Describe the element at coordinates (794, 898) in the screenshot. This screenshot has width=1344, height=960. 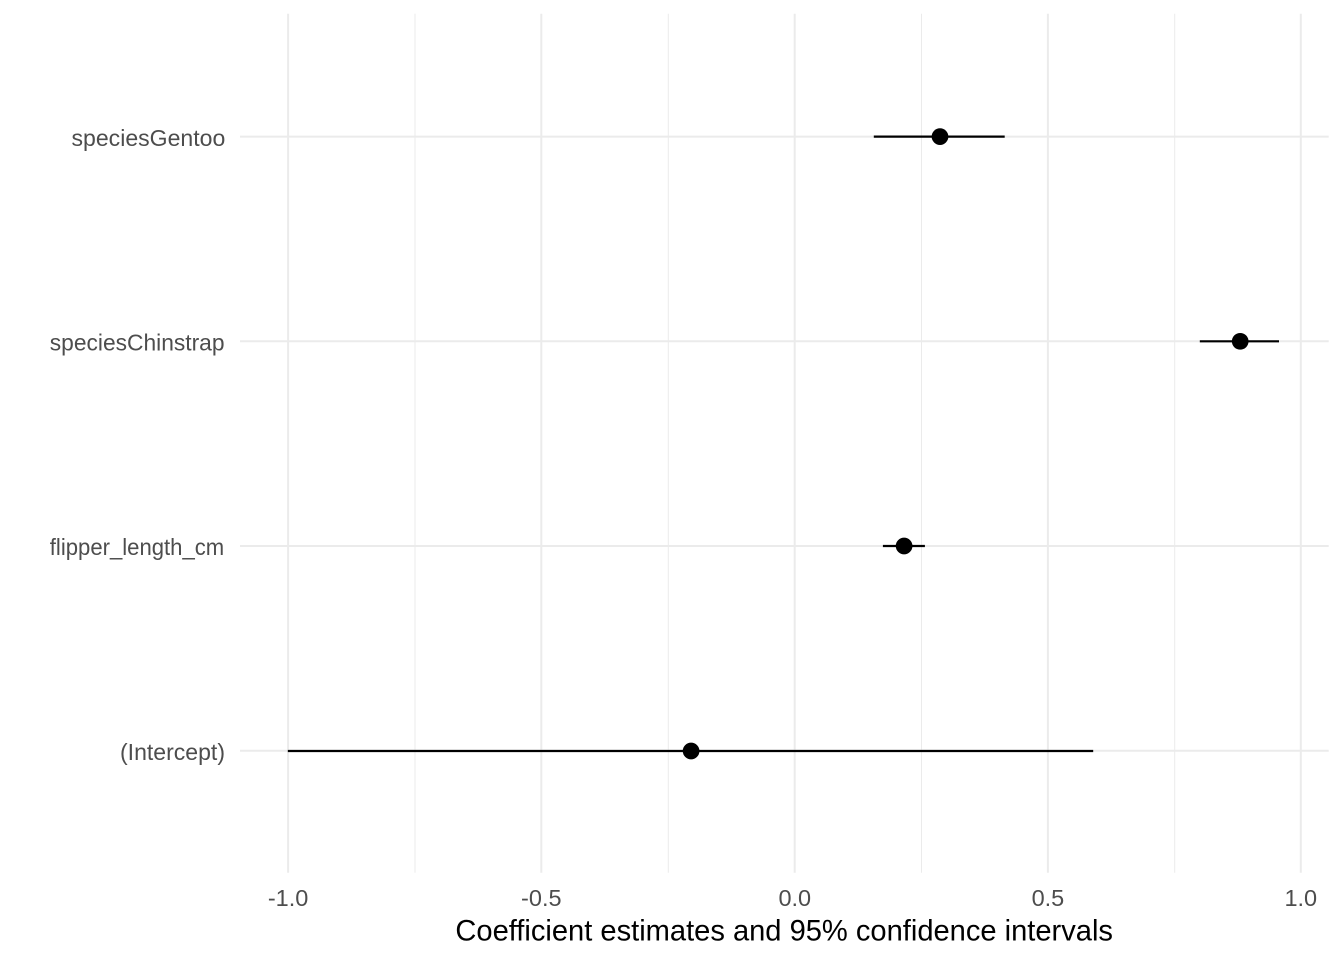
I see `svg-text: 0.0` at that location.